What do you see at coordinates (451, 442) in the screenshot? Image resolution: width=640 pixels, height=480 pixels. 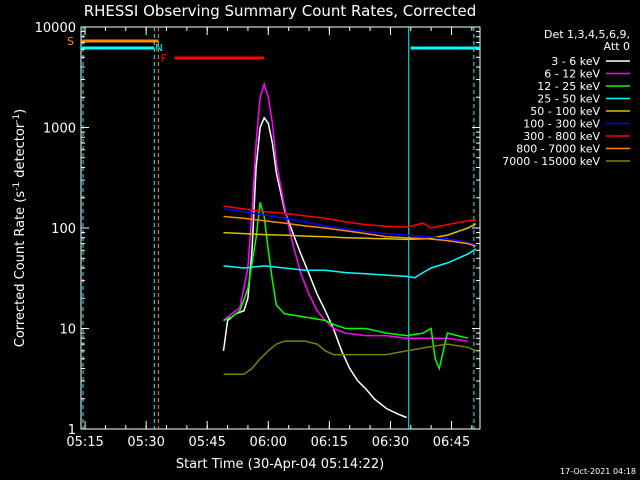 I see `x-tick-label: 06:45` at bounding box center [451, 442].